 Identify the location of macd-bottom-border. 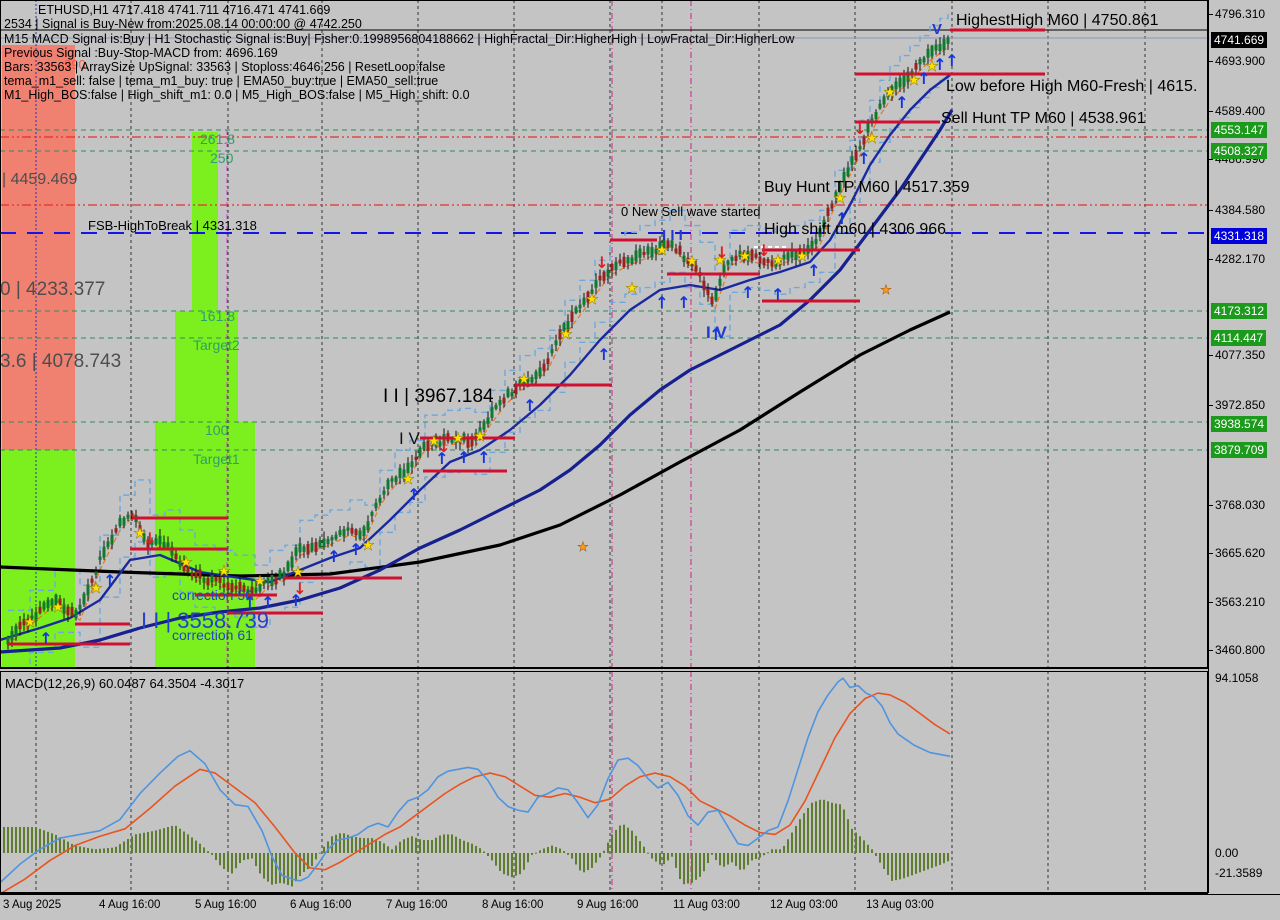
(604, 893).